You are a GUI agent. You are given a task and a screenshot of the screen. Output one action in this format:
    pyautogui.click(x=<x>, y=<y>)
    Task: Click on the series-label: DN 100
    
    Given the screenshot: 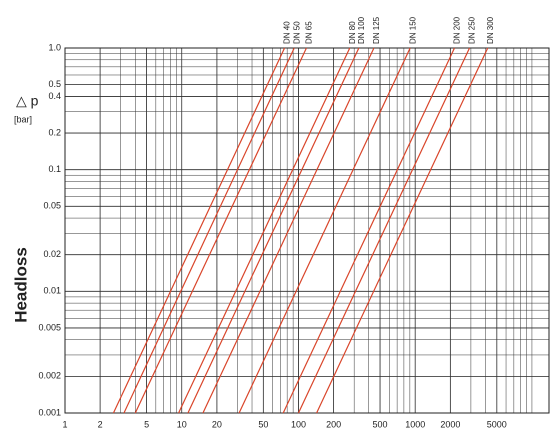 What is the action you would take?
    pyautogui.click(x=361, y=30)
    